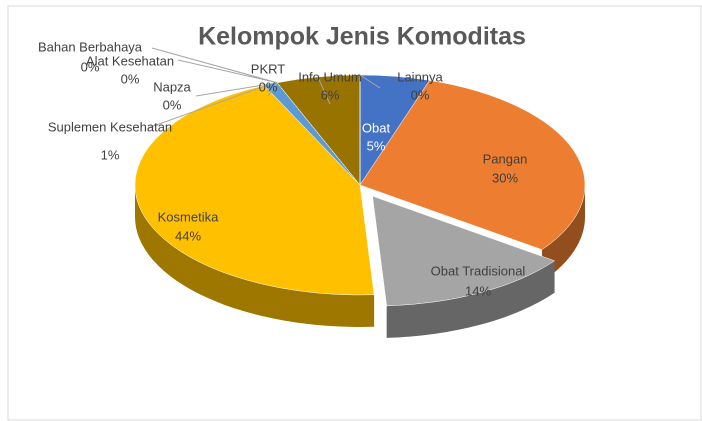 The width and height of the screenshot is (702, 421). Describe the element at coordinates (376, 127) in the screenshot. I see `category-label: Obat` at that location.